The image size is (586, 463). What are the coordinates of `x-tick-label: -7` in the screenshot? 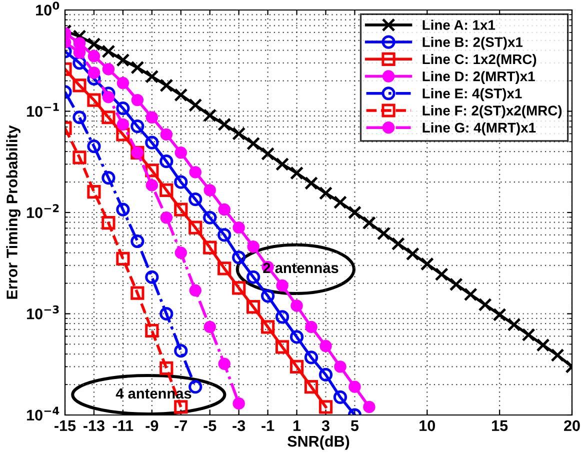 It's located at (181, 425).